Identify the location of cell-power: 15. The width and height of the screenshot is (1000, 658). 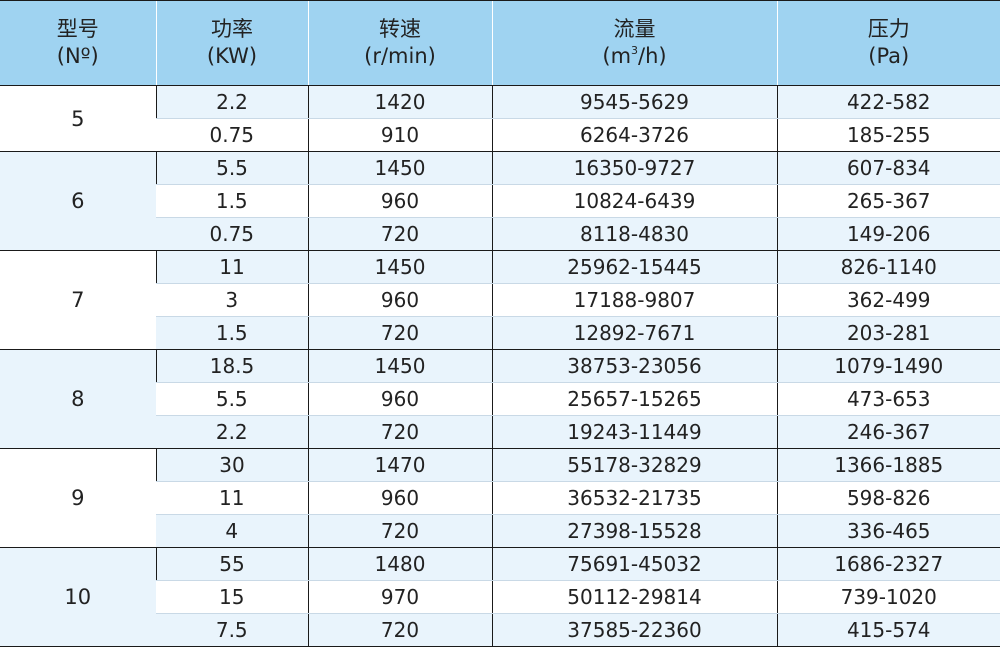
(232, 597).